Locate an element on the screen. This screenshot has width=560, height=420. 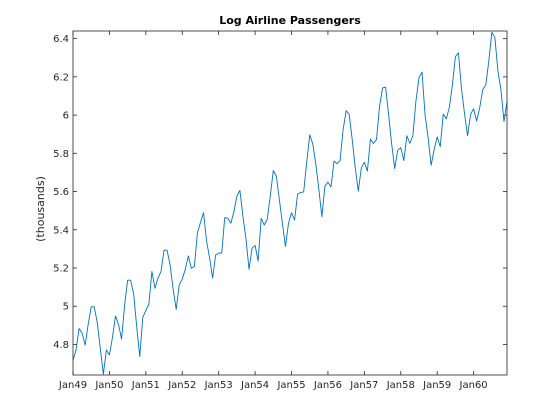
chart-title: Log Airline Passengers is located at coordinates (290, 20).